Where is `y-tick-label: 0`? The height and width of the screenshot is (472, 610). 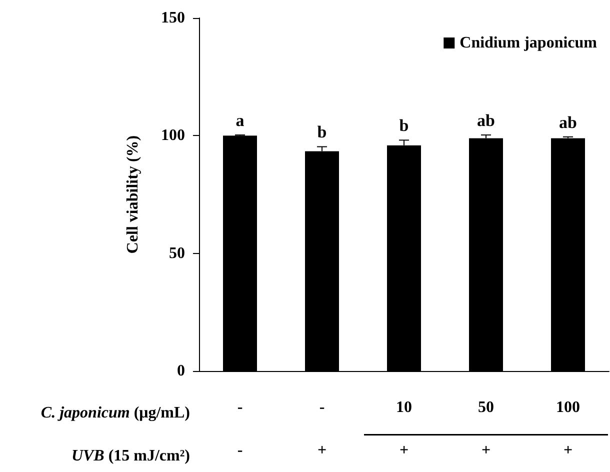
y-tick-label: 0 is located at coordinates (181, 371).